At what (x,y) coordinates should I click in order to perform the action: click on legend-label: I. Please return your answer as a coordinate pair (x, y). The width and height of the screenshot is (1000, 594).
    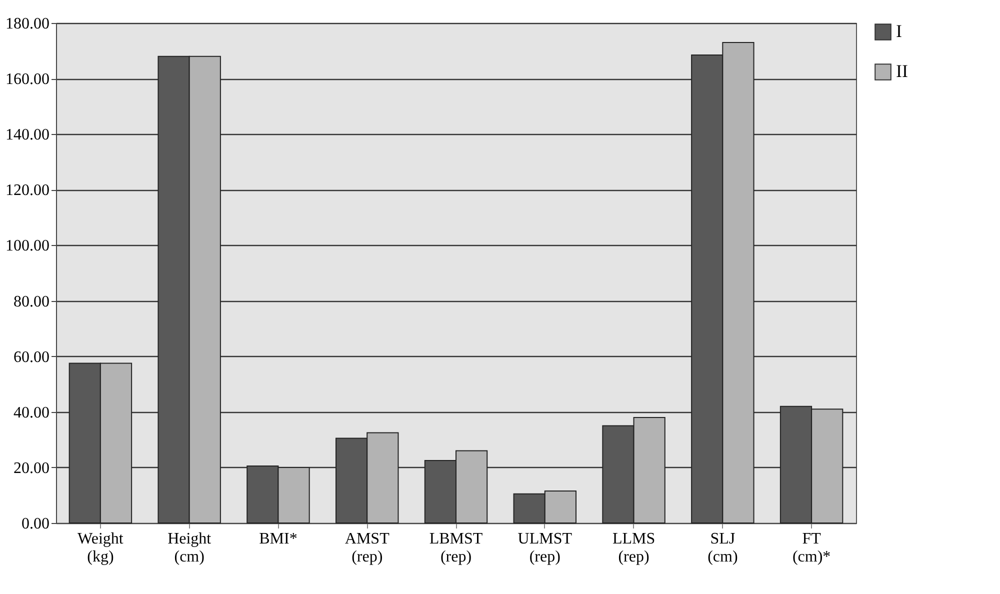
    Looking at the image, I should click on (899, 31).